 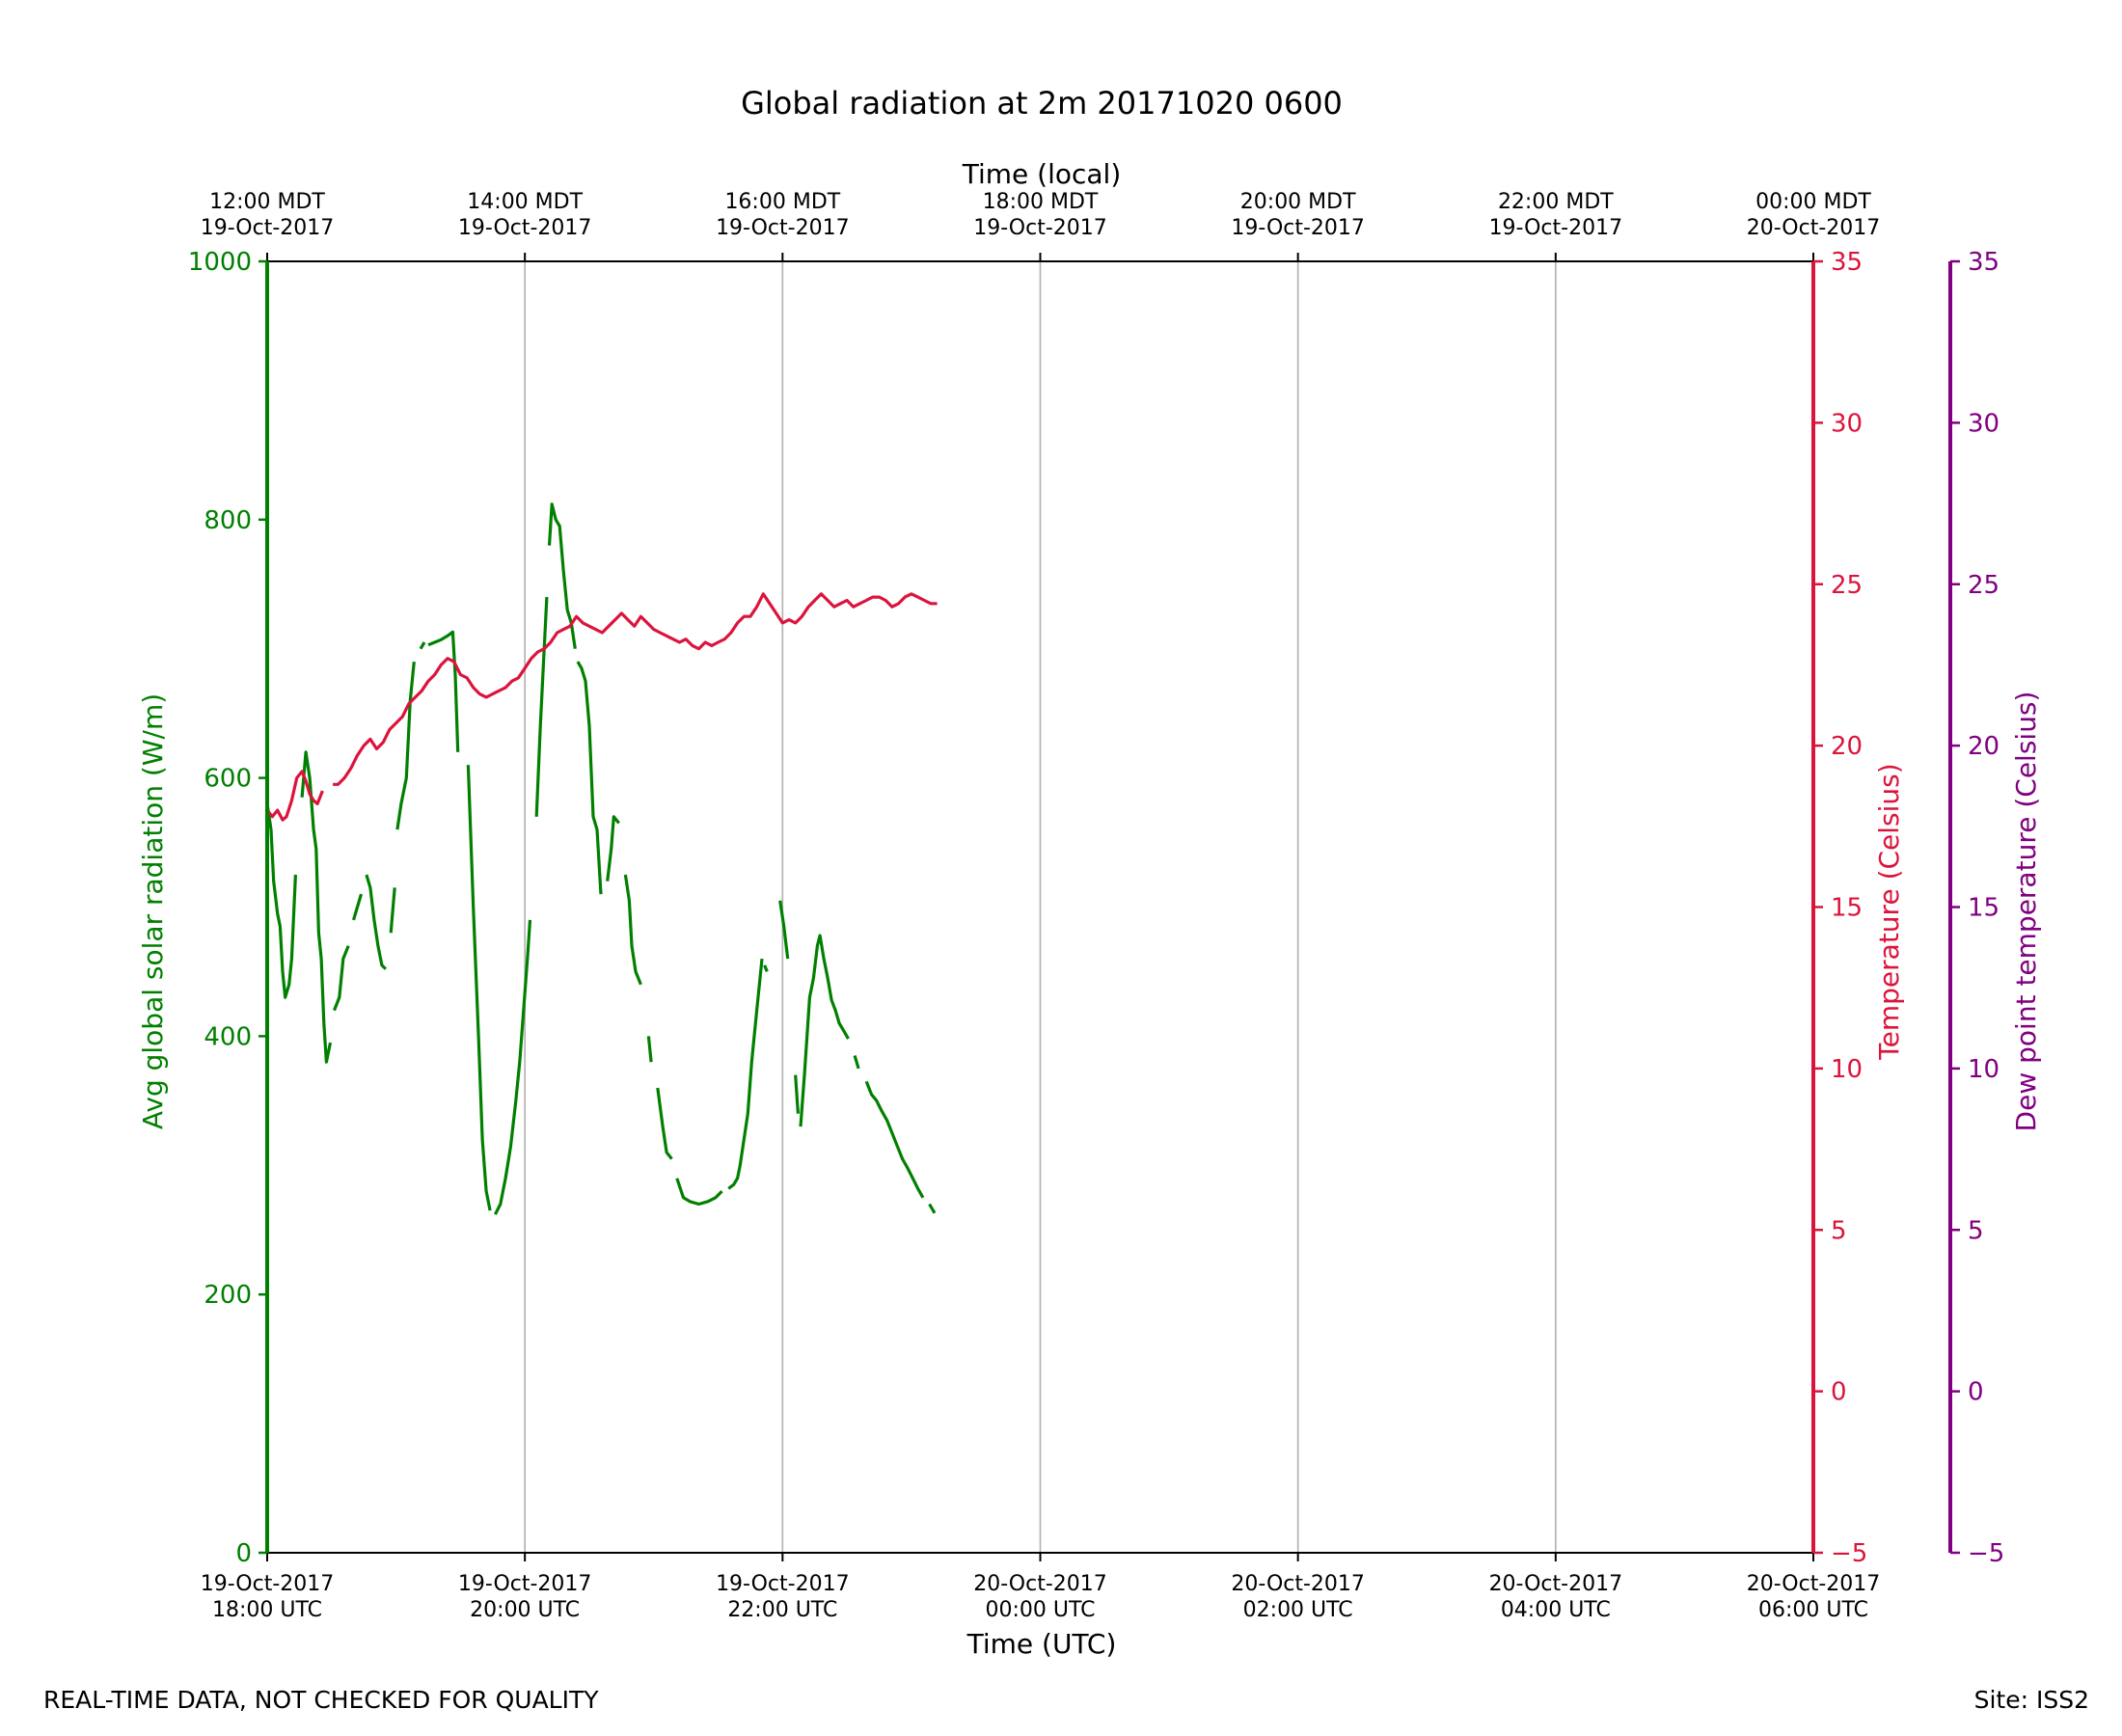 What do you see at coordinates (1042, 103) in the screenshot?
I see `chart-title: Global radiation at 2m 20171020 0600` at bounding box center [1042, 103].